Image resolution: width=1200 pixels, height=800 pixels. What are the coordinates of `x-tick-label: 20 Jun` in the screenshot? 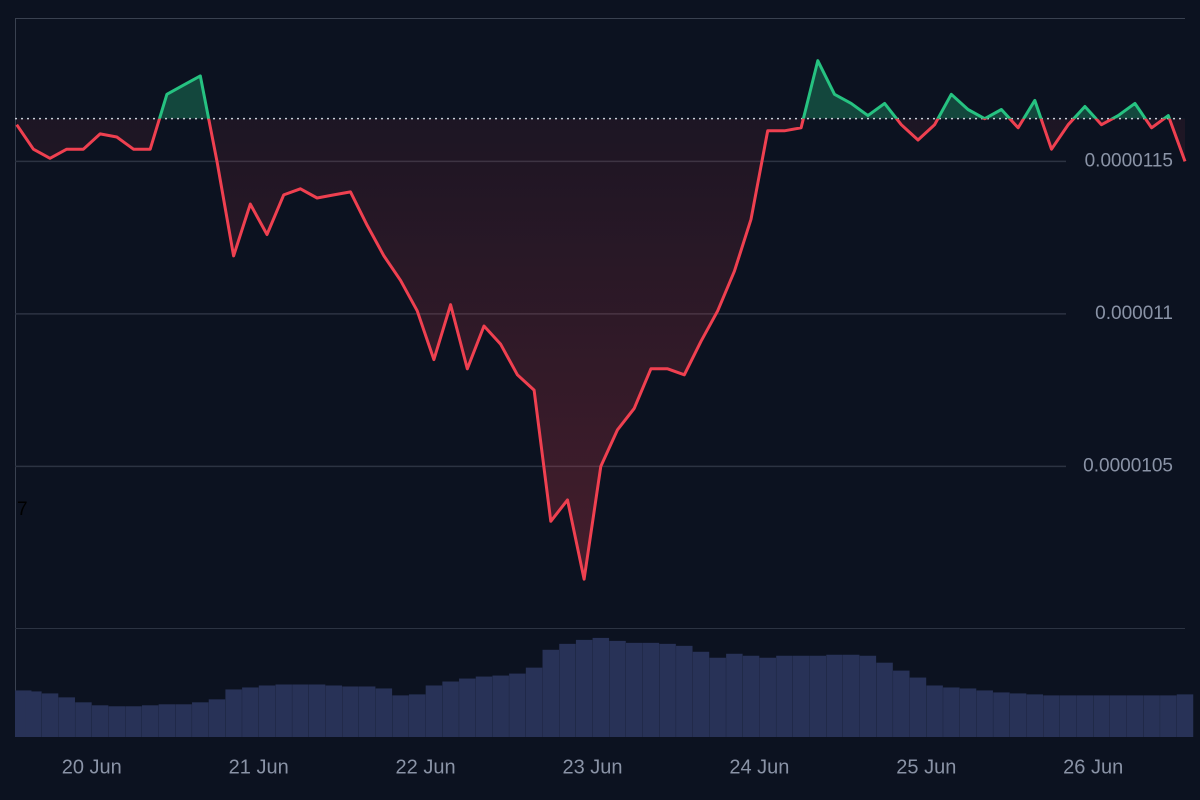 It's located at (92, 767).